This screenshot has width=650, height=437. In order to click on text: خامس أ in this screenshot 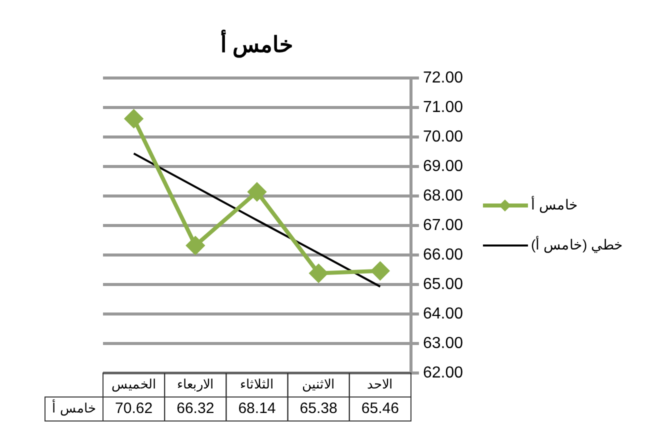, I will do `click(74, 408)`.